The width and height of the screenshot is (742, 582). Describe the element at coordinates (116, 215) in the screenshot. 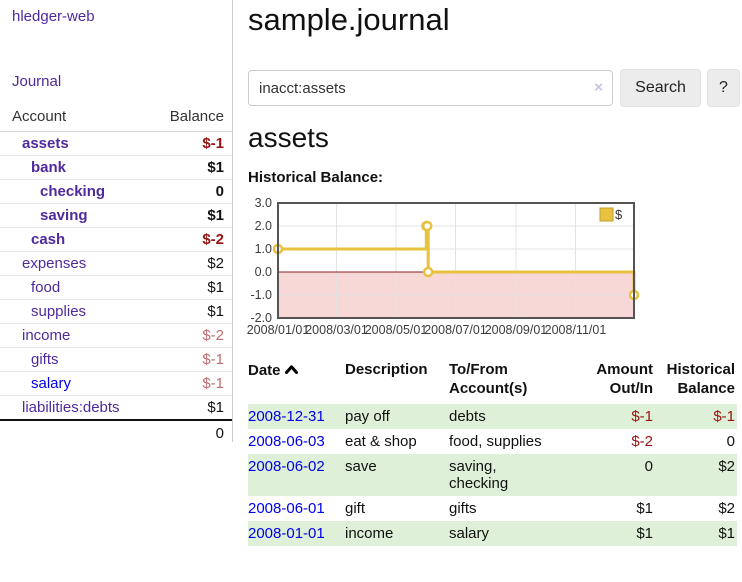

I see `account-row: saving $1` at that location.